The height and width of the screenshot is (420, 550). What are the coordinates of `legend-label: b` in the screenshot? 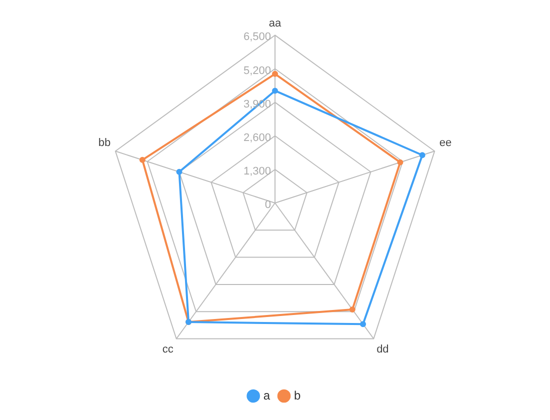 It's located at (297, 395).